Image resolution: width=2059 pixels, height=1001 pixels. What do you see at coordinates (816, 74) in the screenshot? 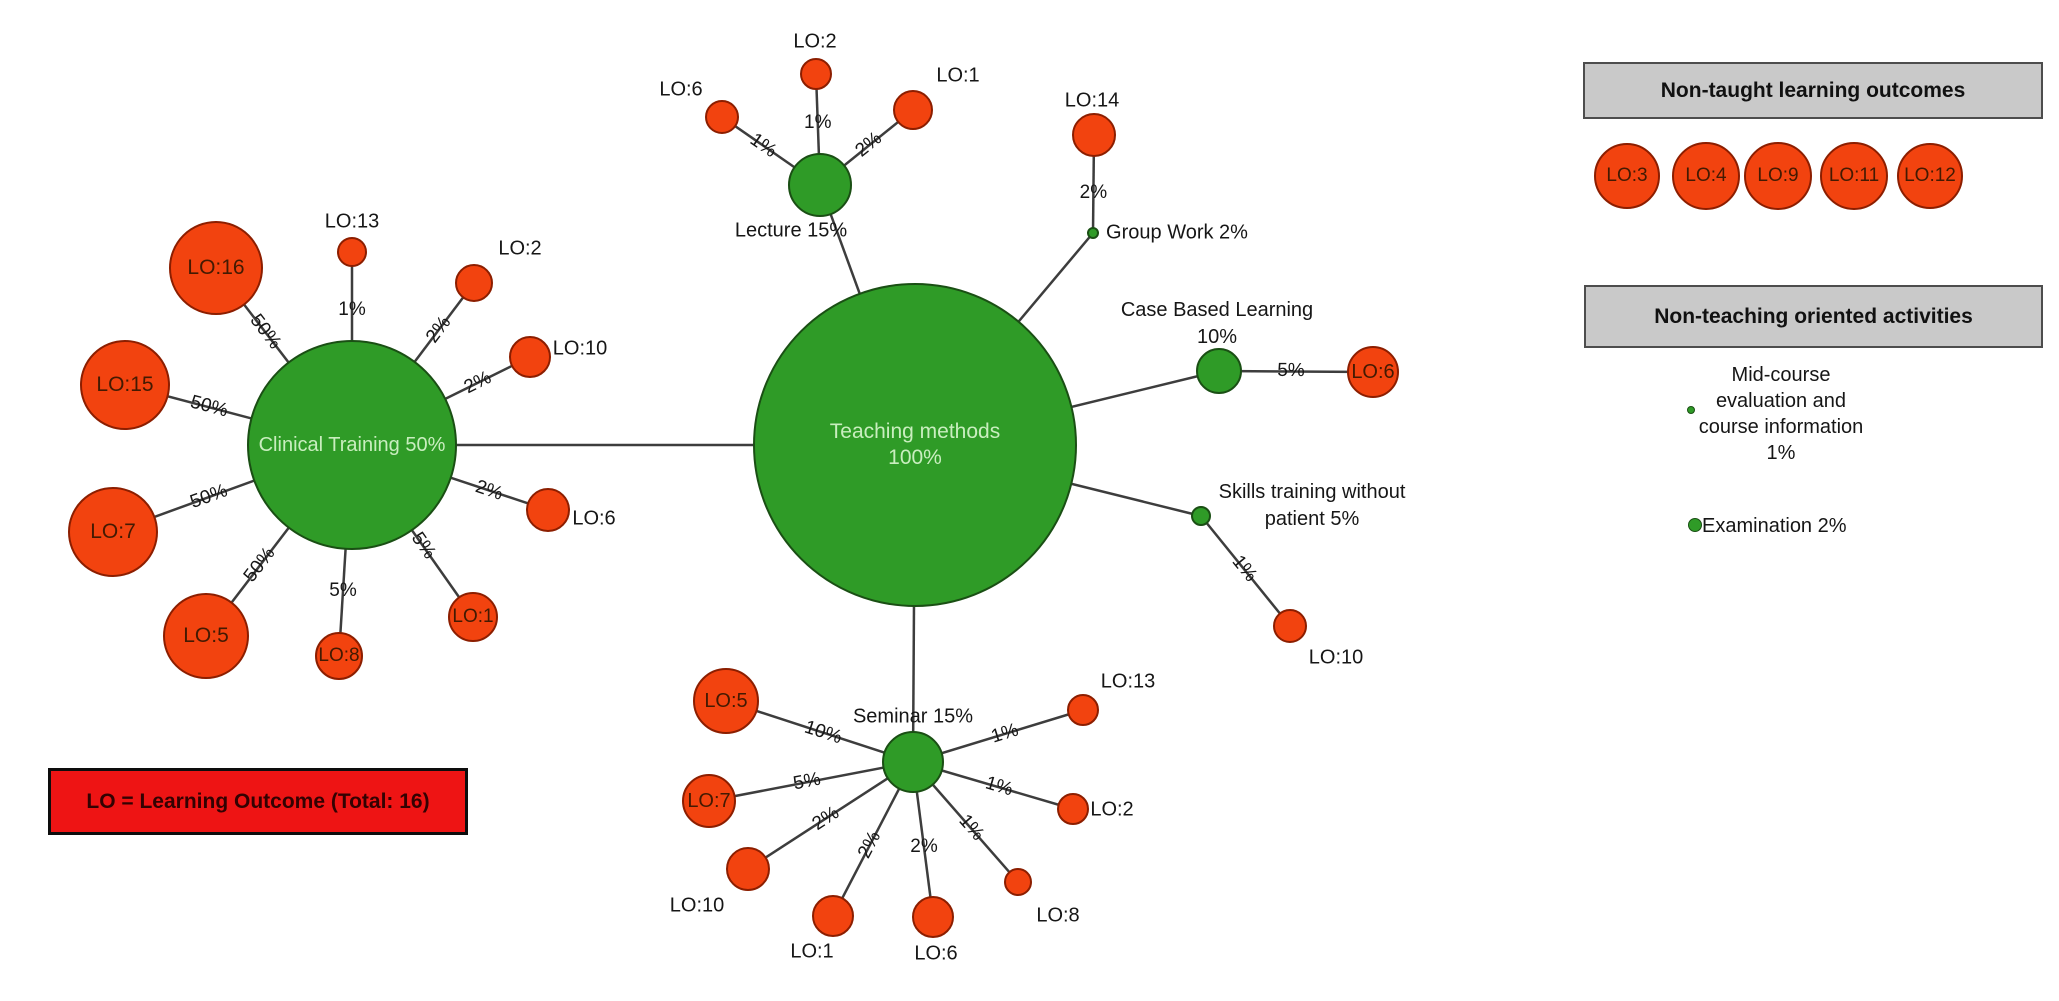
I see `node-l2` at bounding box center [816, 74].